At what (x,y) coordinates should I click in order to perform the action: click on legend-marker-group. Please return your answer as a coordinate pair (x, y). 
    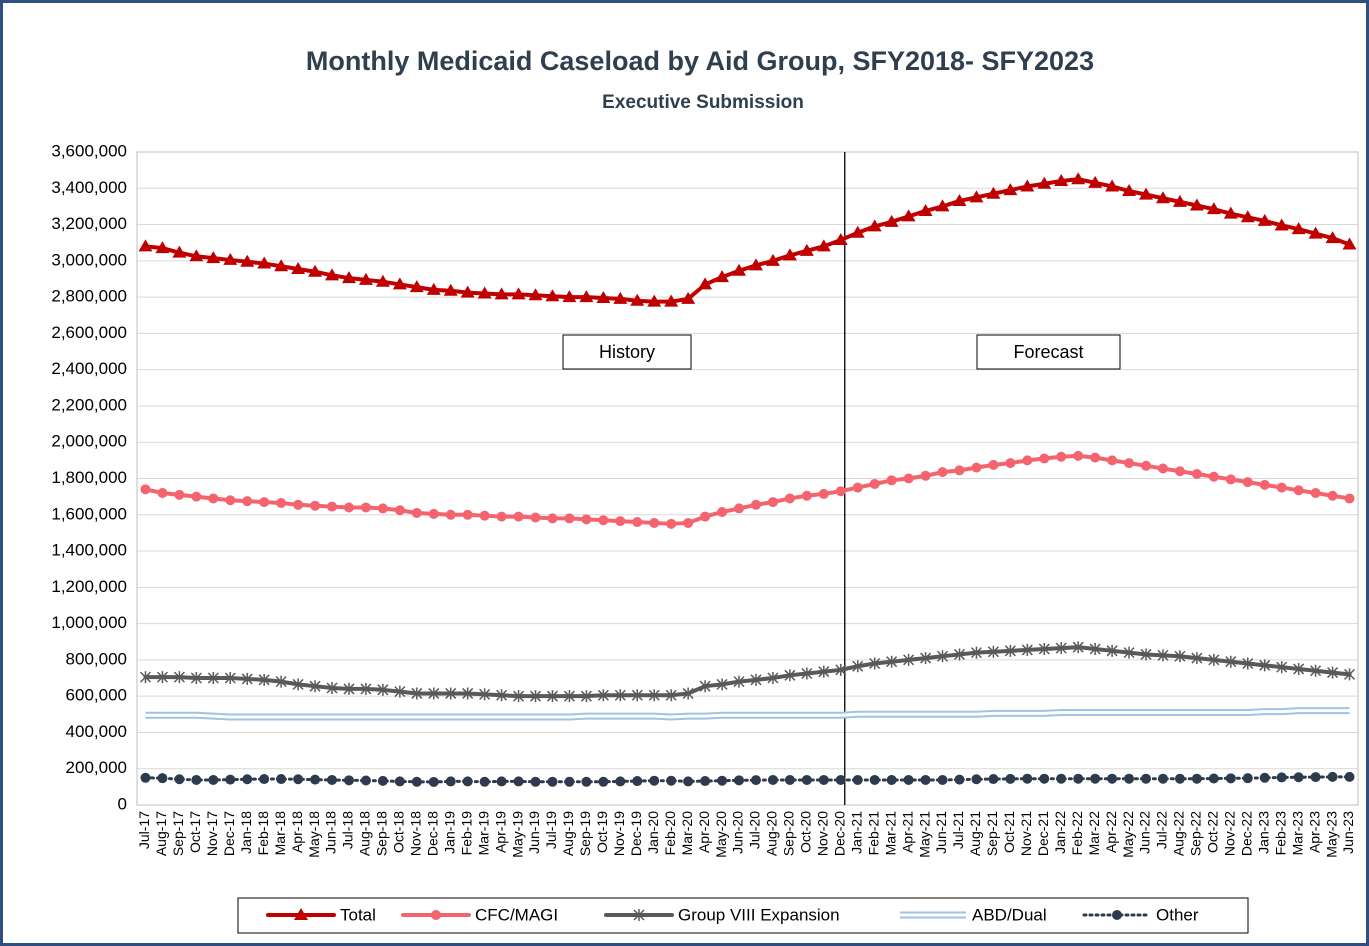
    Looking at the image, I should click on (436, 915).